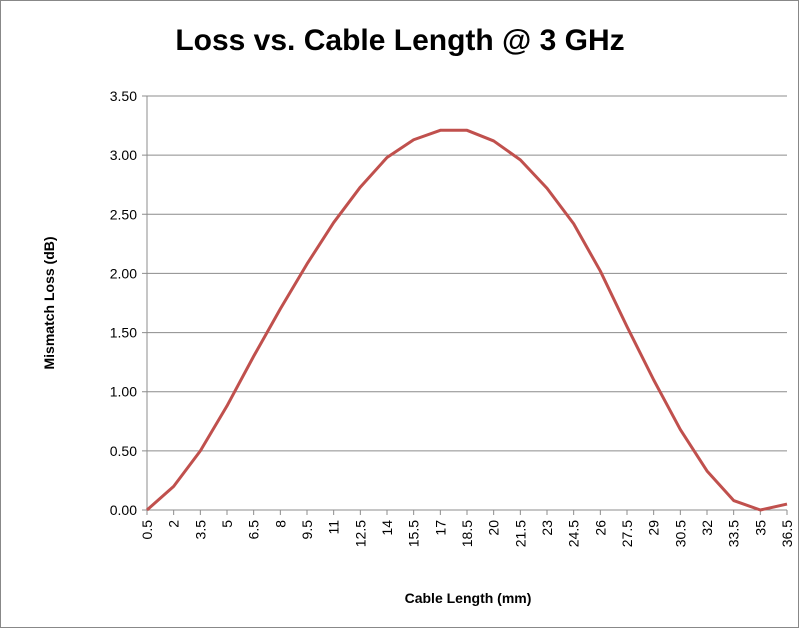  Describe the element at coordinates (123, 451) in the screenshot. I see `y-tick-label: 0.50` at that location.